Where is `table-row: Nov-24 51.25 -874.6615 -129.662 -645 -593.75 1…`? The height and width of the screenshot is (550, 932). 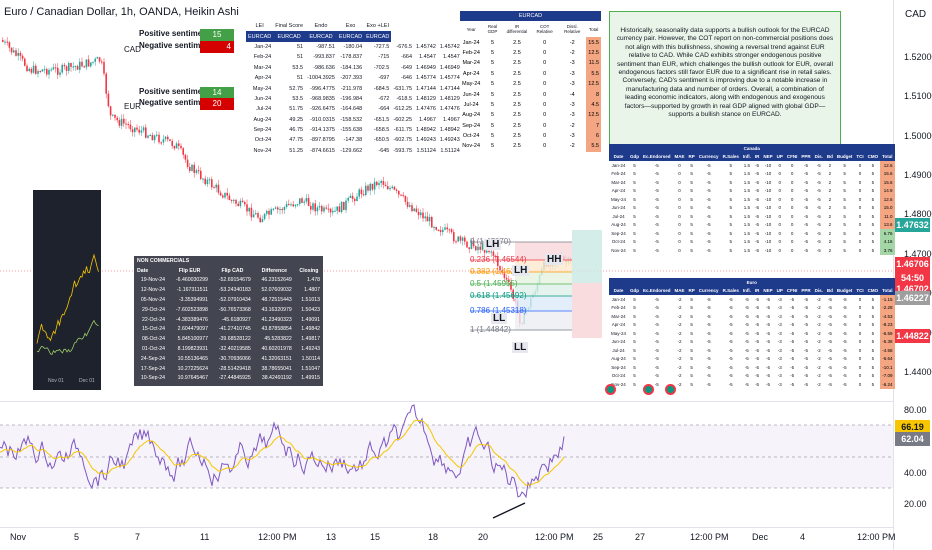 table-row: Nov-24 51.25 -874.6615 -129.662 -645 -593.75 1… is located at coordinates (354, 151).